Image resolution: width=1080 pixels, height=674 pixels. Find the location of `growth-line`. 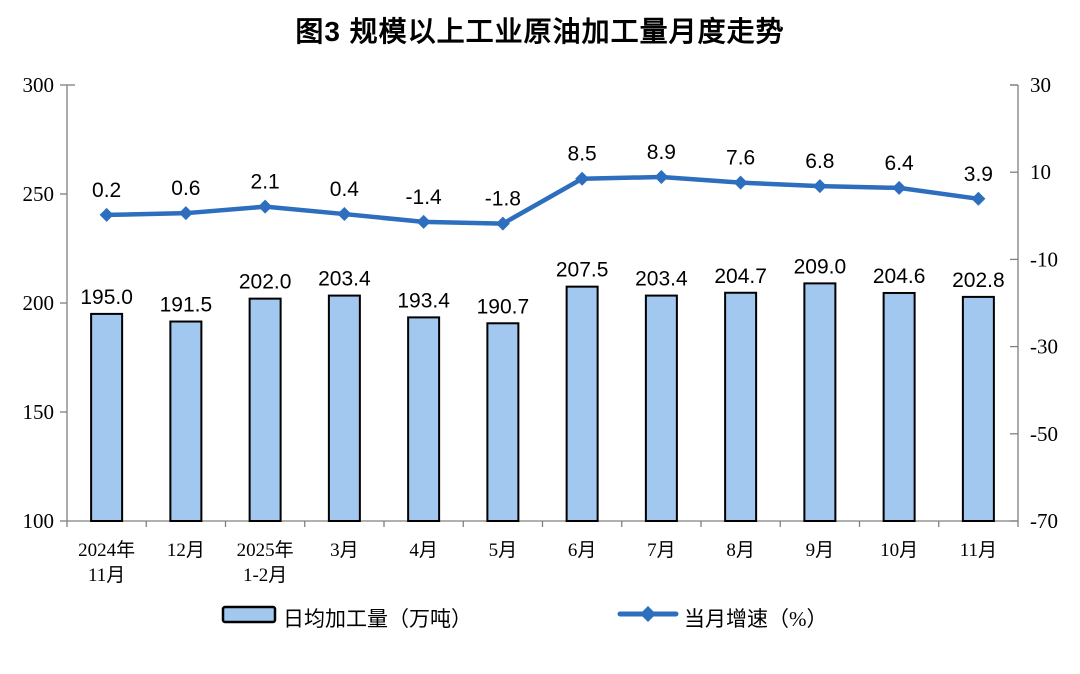

growth-line is located at coordinates (542, 200).